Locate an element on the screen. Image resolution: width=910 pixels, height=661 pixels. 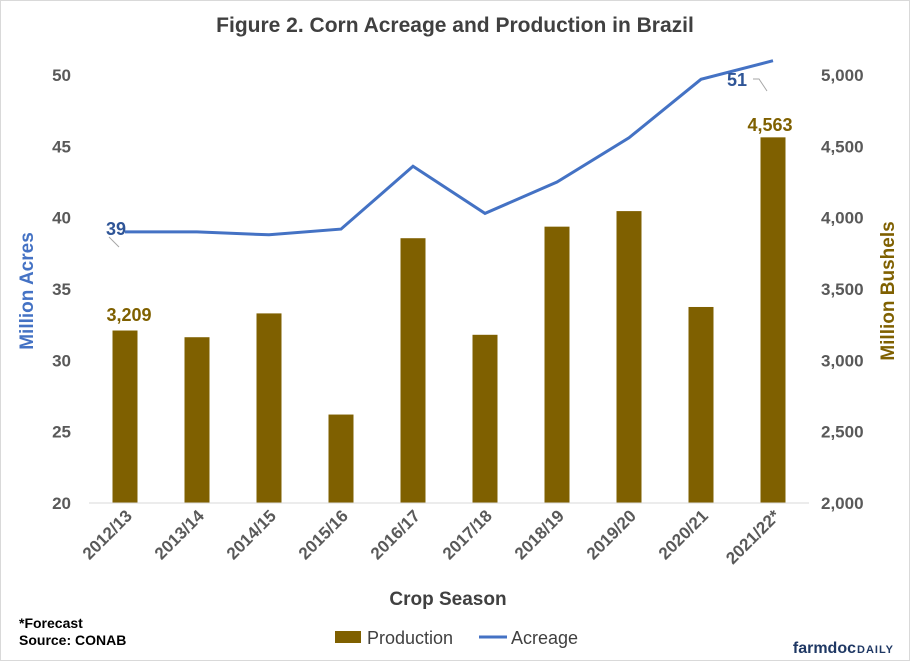
x-tick-label: 2013/14 is located at coordinates (179, 534).